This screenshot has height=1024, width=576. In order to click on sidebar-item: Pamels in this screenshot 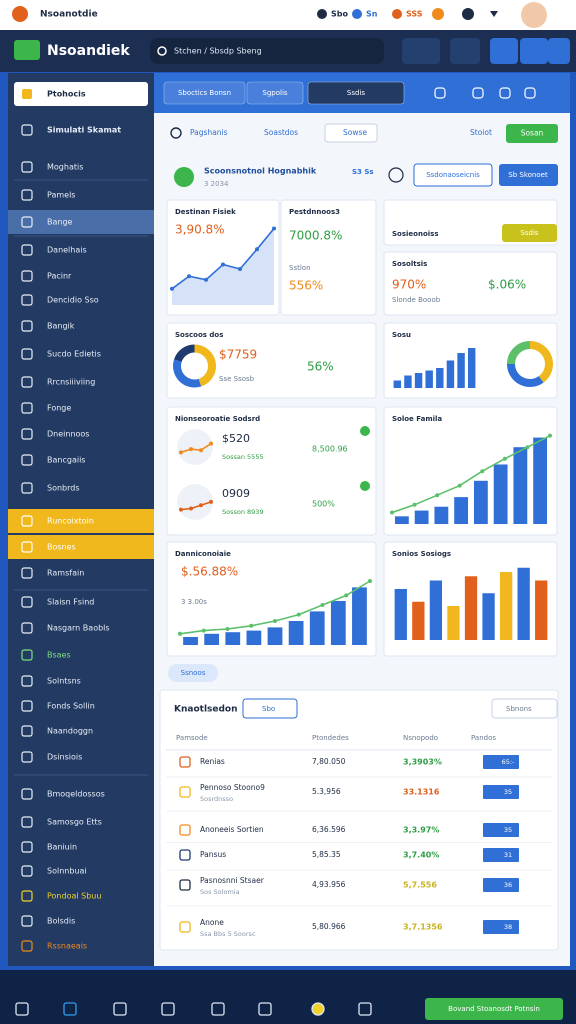, I will do `click(61, 195)`.